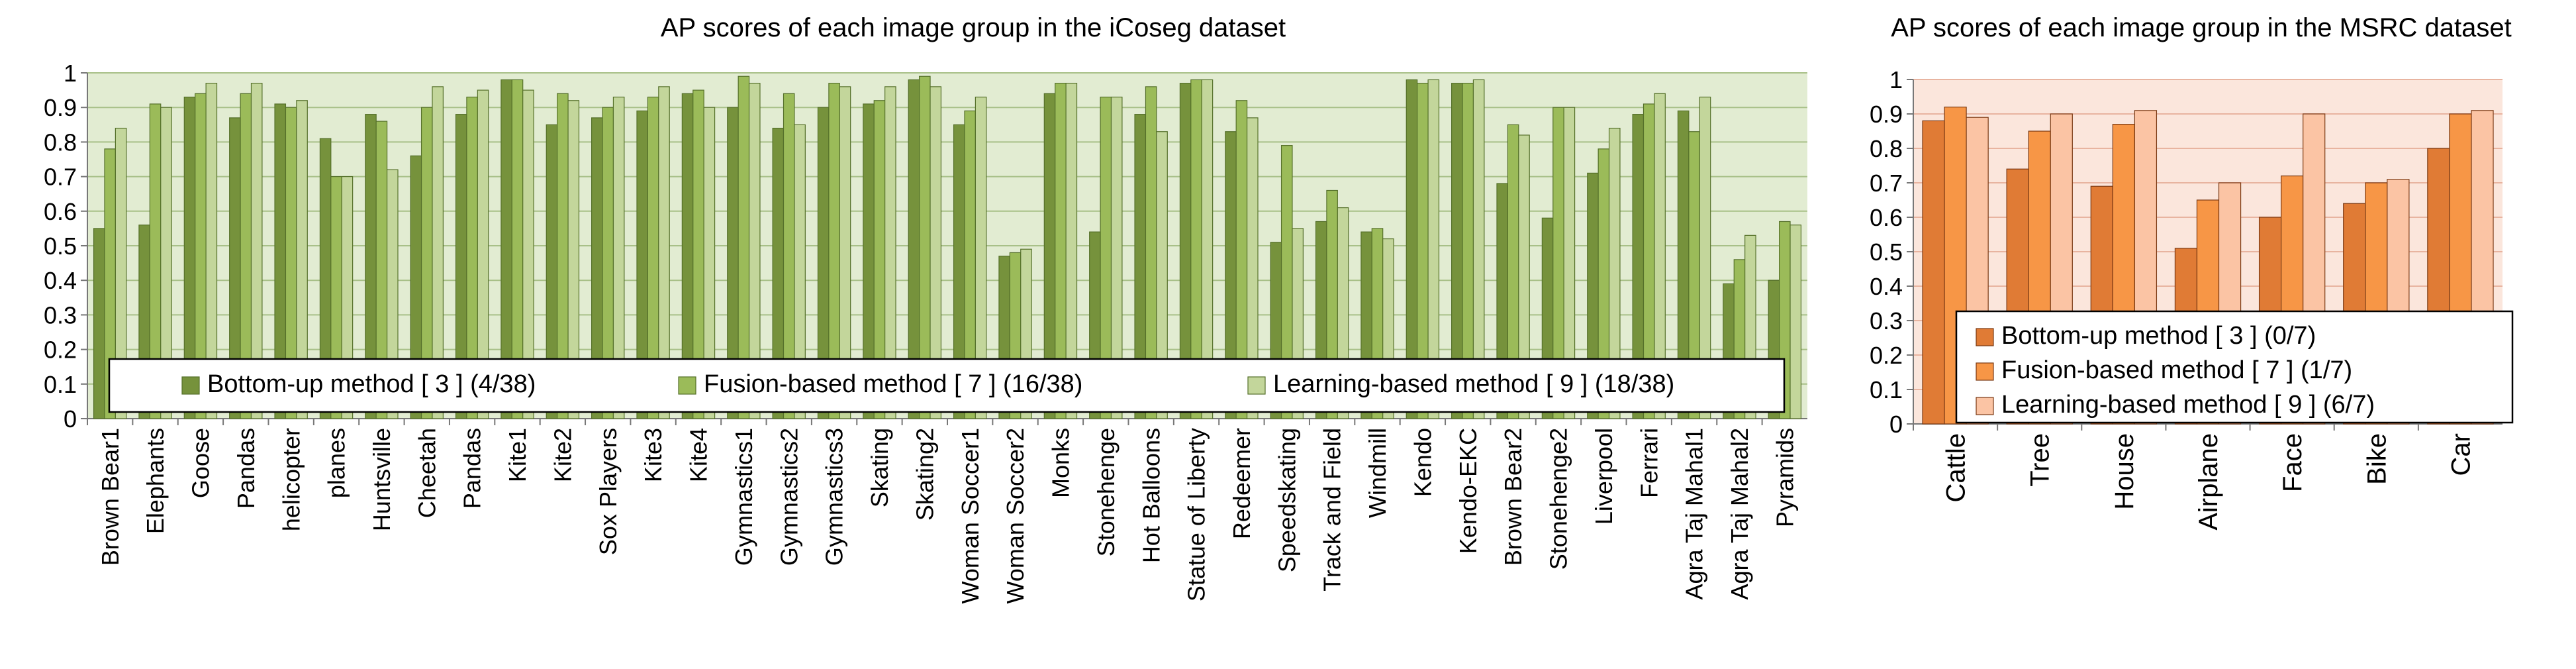  What do you see at coordinates (1558, 499) in the screenshot?
I see `x-tick-label: Stonehenge2` at bounding box center [1558, 499].